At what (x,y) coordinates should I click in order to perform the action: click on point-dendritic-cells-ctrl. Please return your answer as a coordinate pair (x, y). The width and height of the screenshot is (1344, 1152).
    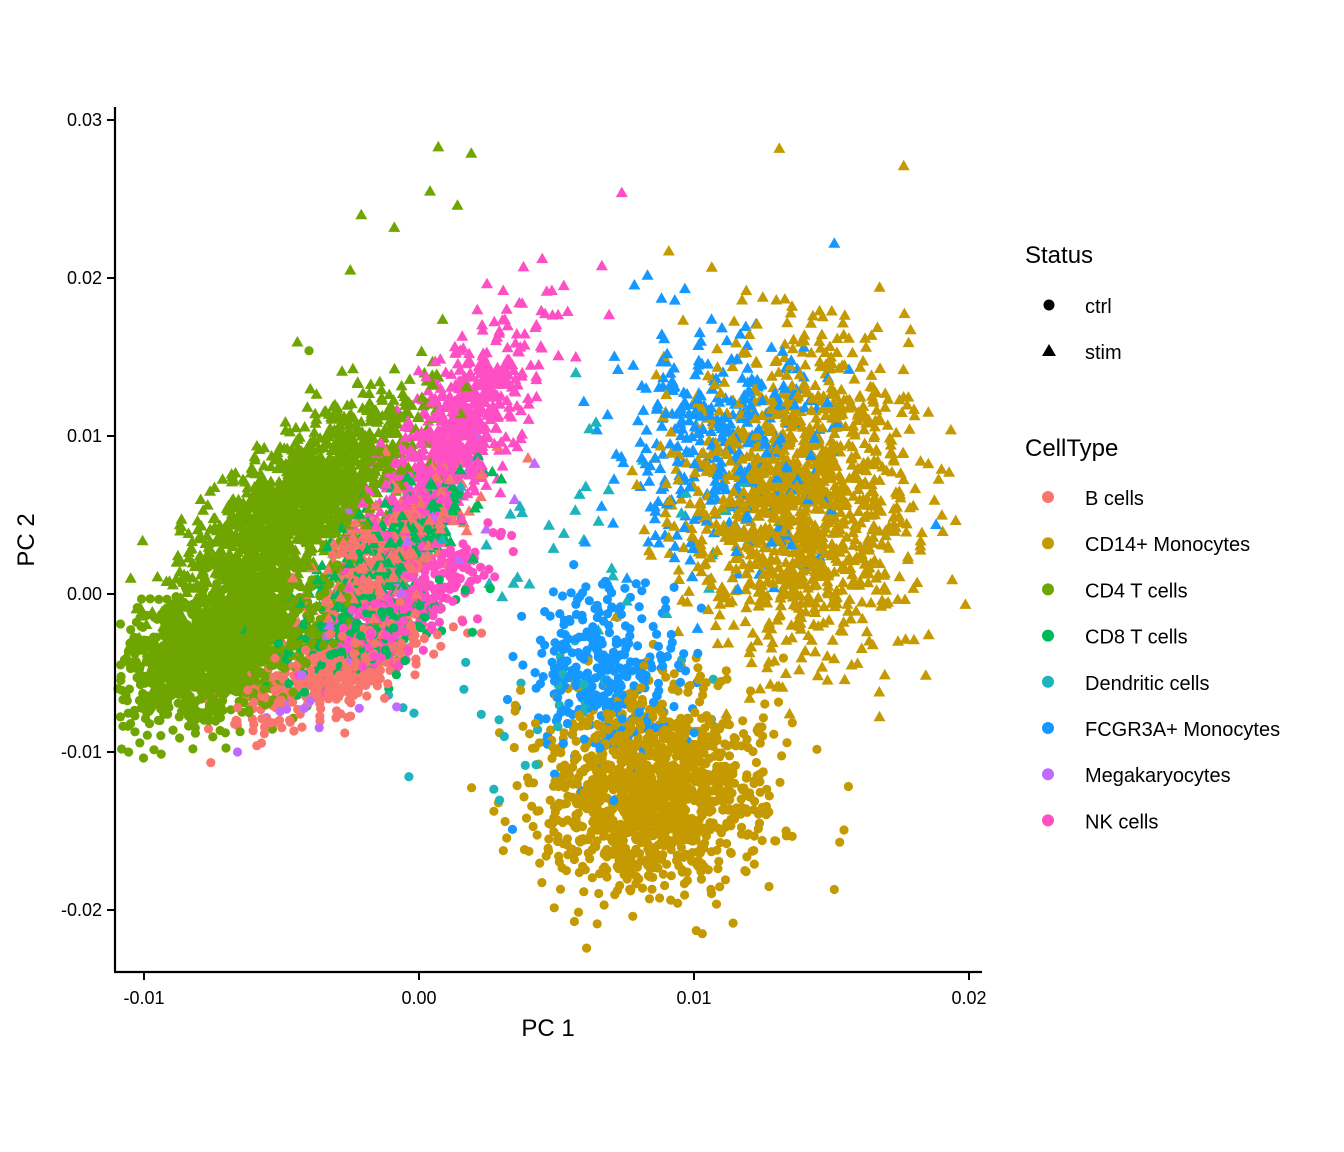
    Looking at the image, I should click on (521, 683).